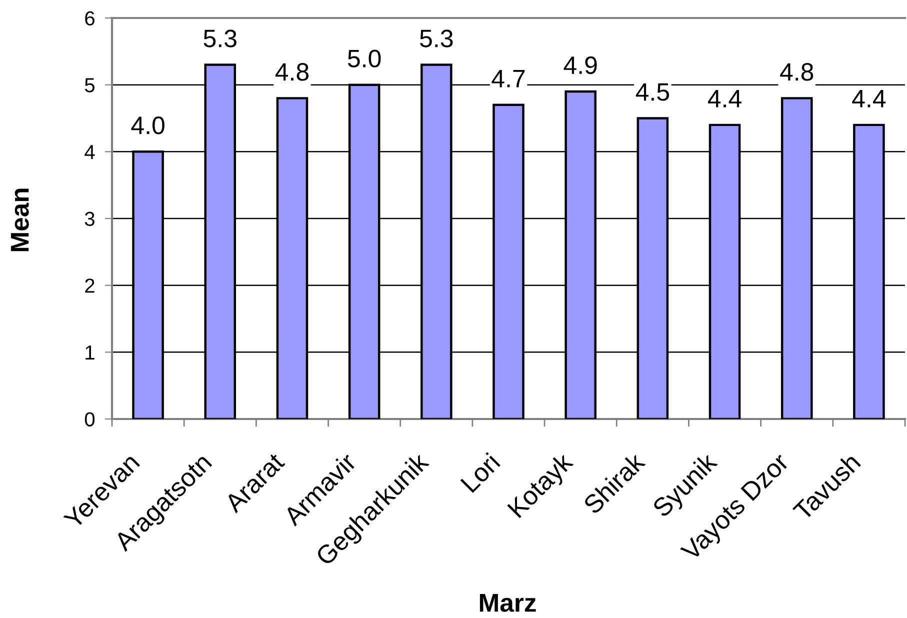  I want to click on data-label: 5.0, so click(364, 59).